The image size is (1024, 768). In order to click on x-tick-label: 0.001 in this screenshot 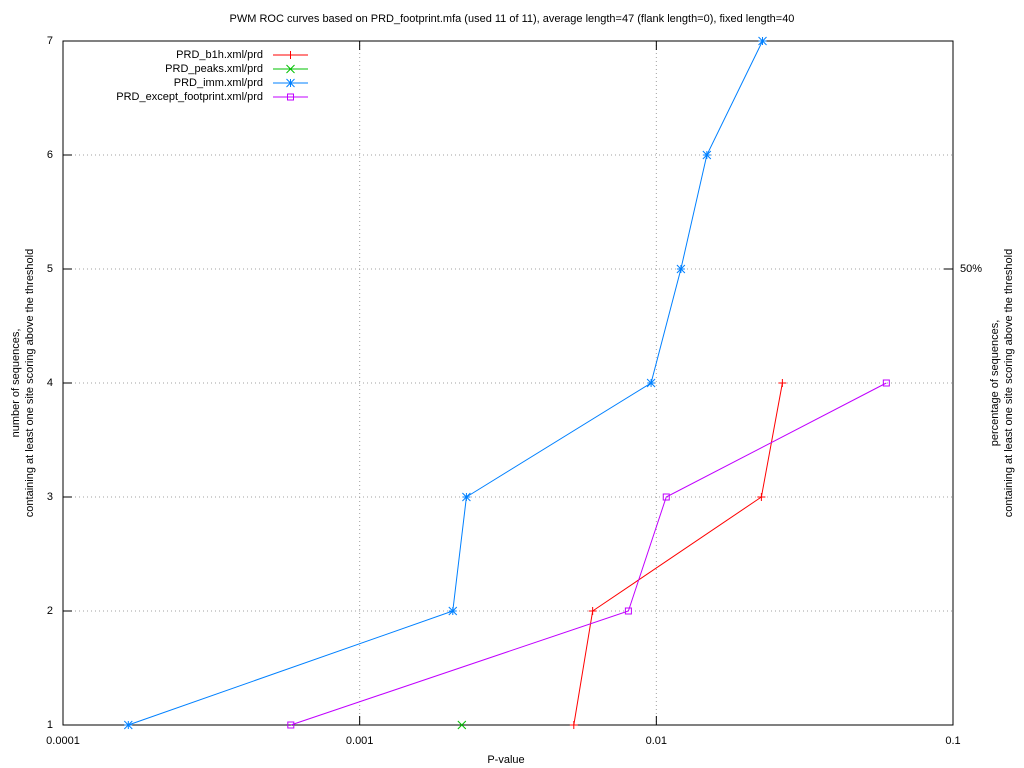, I will do `click(360, 741)`.